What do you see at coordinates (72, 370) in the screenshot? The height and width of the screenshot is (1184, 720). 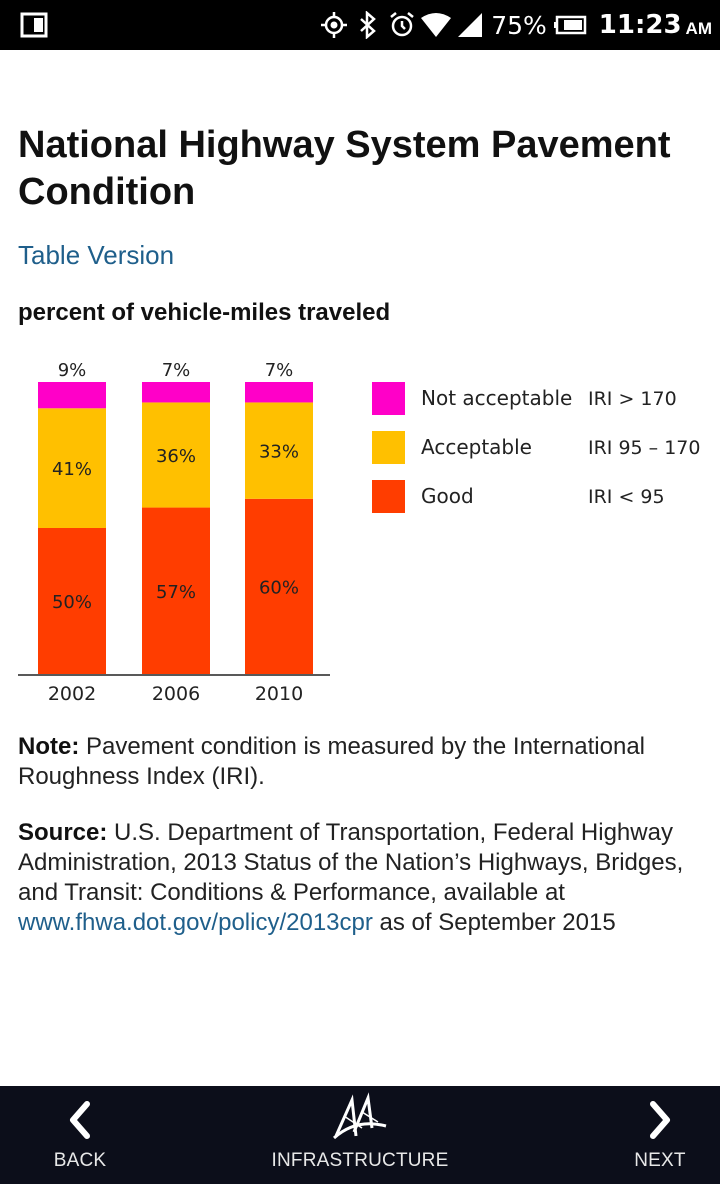 I see `data-label-not-acceptable-2002: 9%` at bounding box center [72, 370].